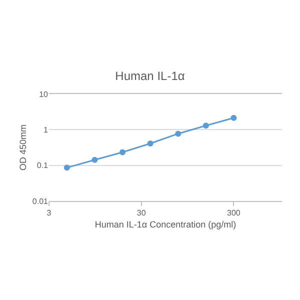  I want to click on y-tick-label: 10, so click(44, 94).